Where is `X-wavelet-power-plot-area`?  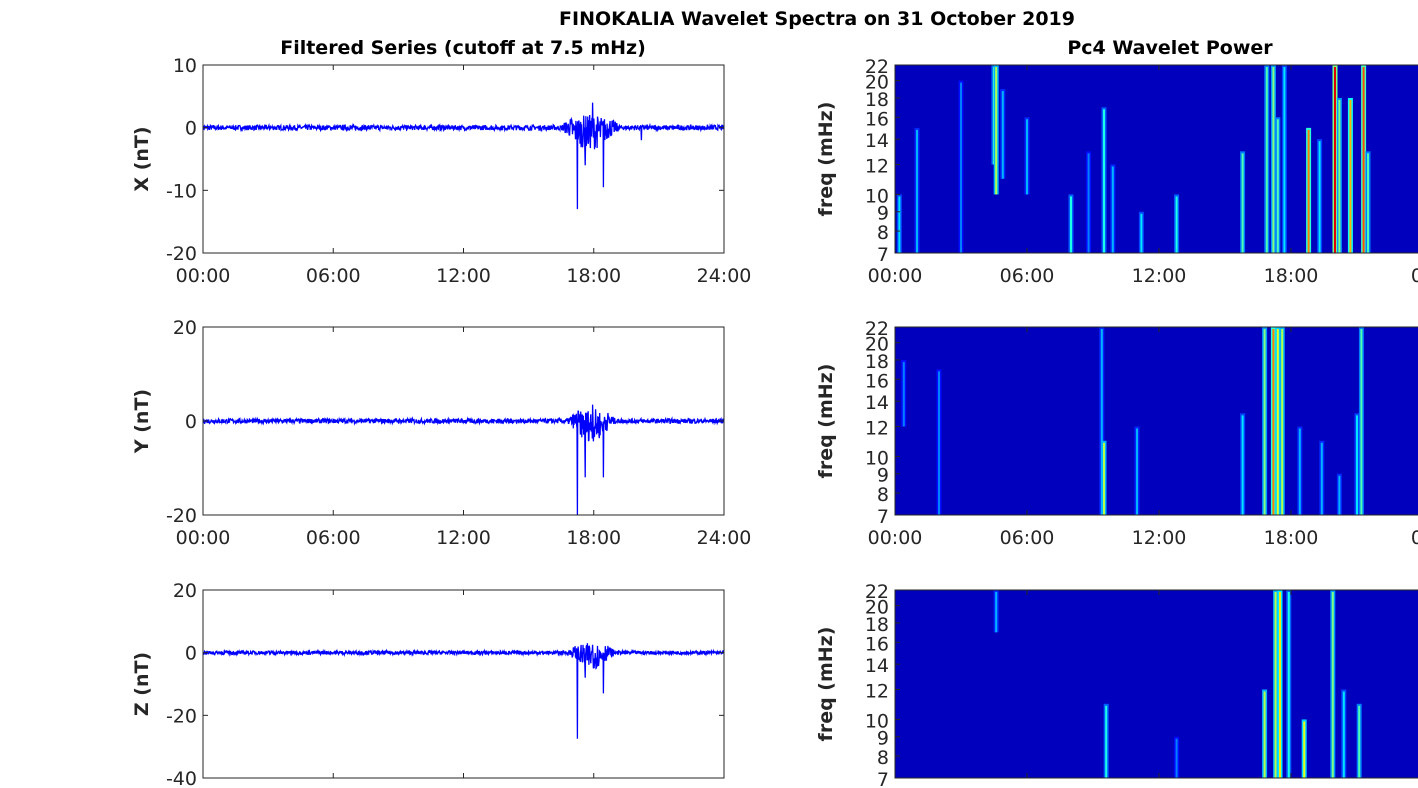 X-wavelet-power-plot-area is located at coordinates (1156, 159).